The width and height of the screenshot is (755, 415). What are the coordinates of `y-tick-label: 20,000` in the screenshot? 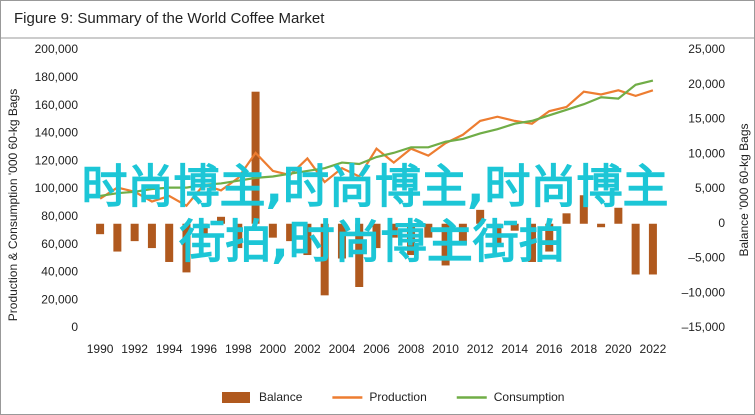 It's located at (59, 299).